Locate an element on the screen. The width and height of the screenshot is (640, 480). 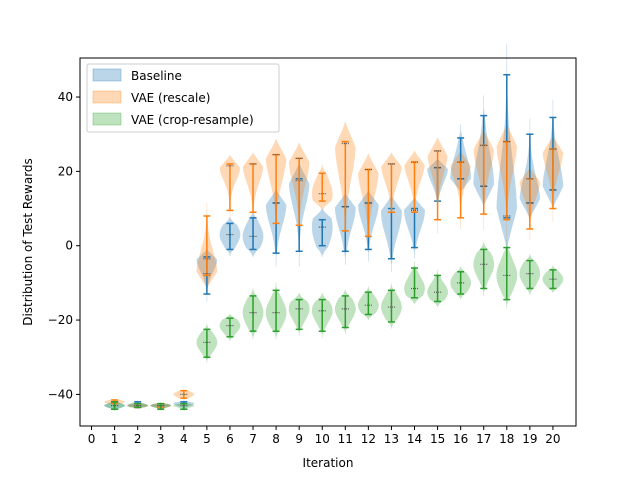
legend-swatch-vae-rescale is located at coordinates (107, 97).